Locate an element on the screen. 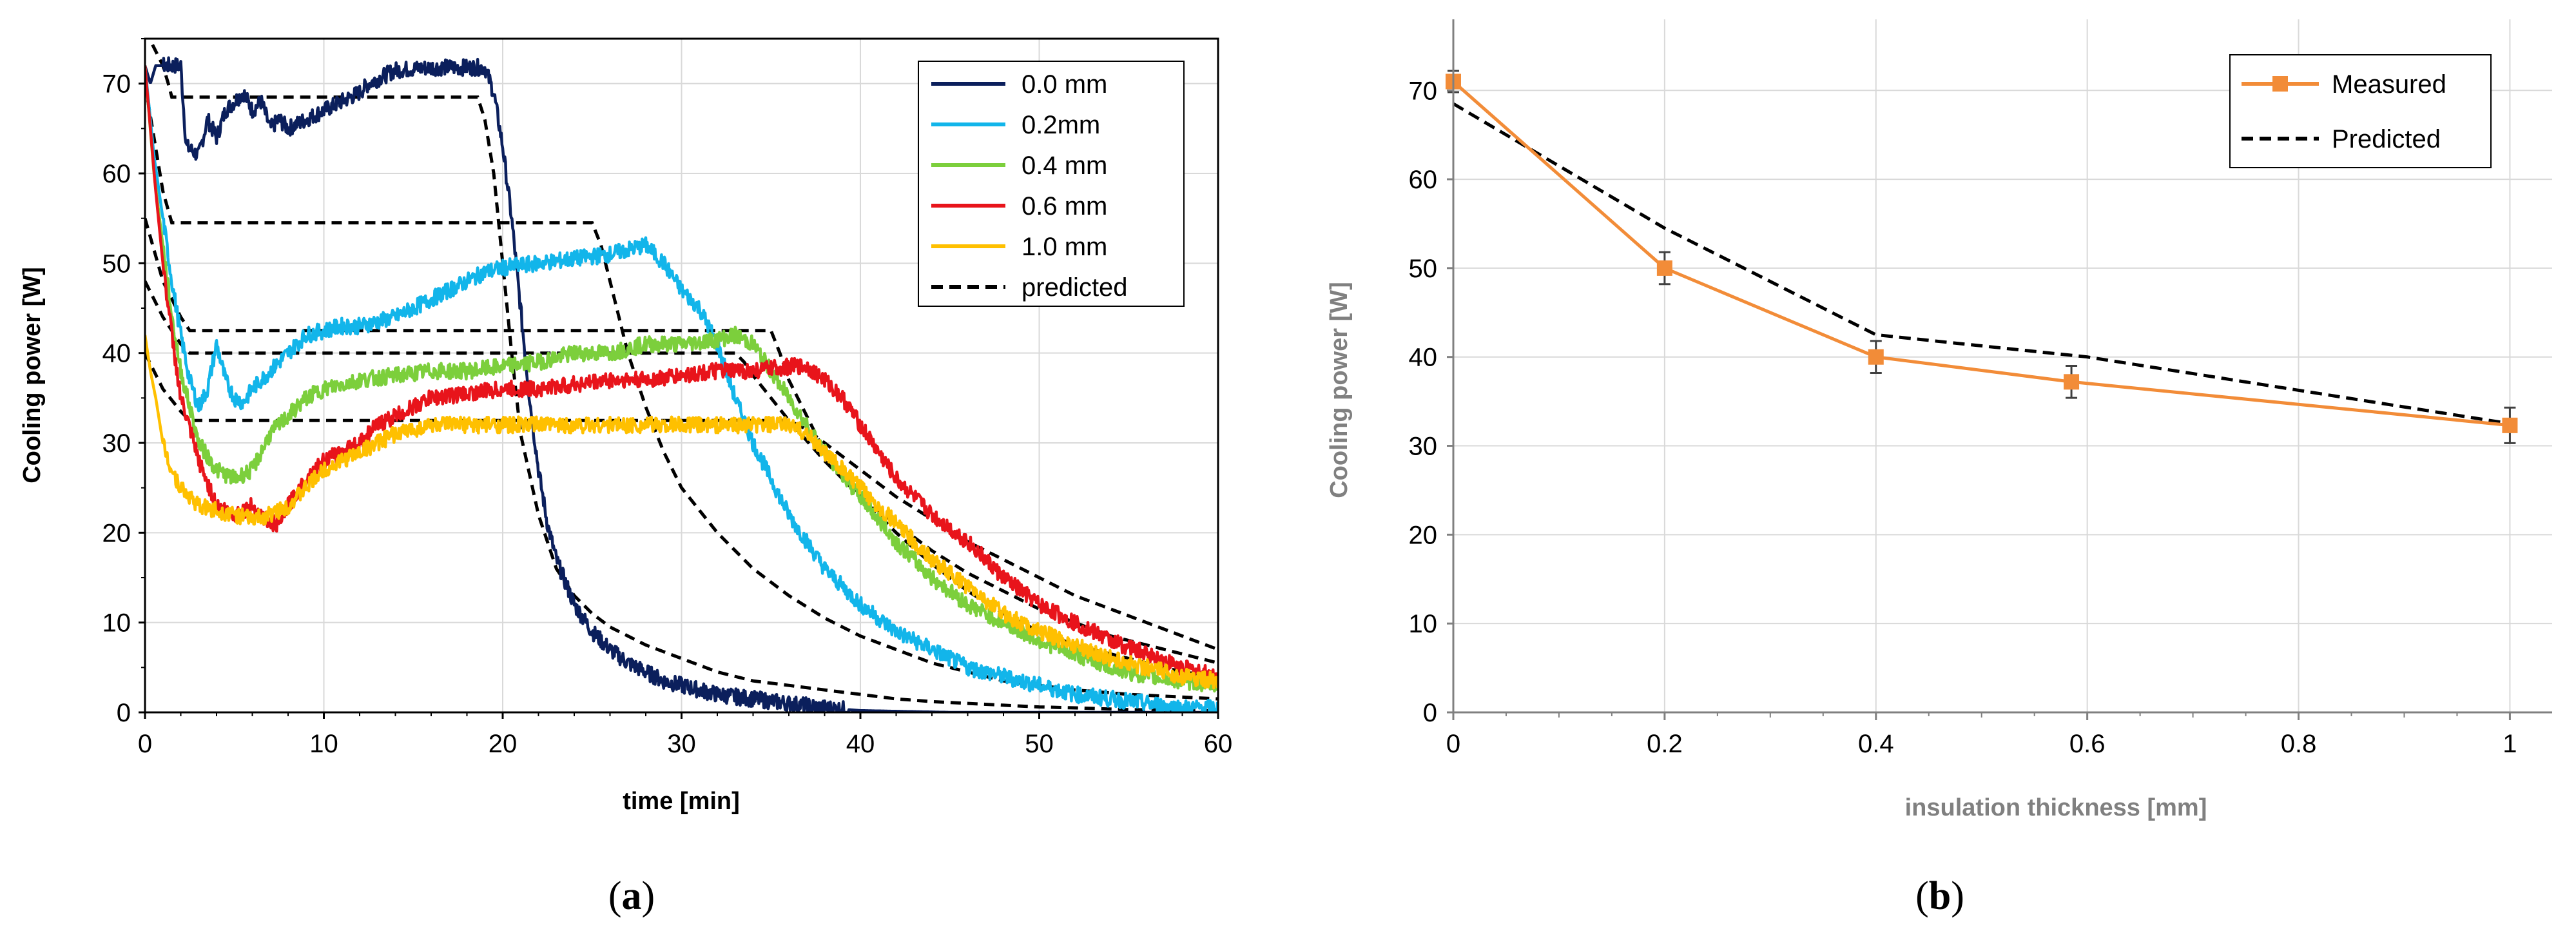 This screenshot has height=938, width=2576. chart-a-y-tick-label: 70 is located at coordinates (116, 84).